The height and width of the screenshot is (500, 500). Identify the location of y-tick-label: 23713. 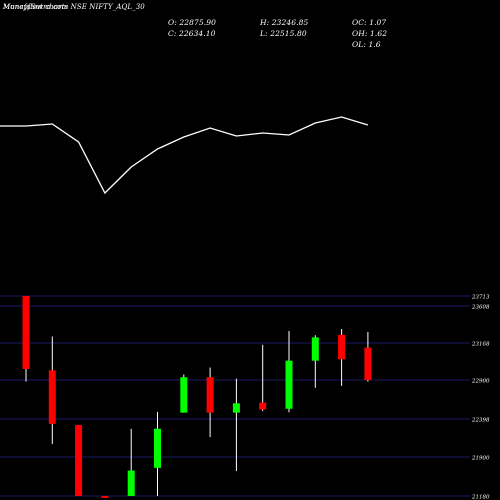
(480, 298).